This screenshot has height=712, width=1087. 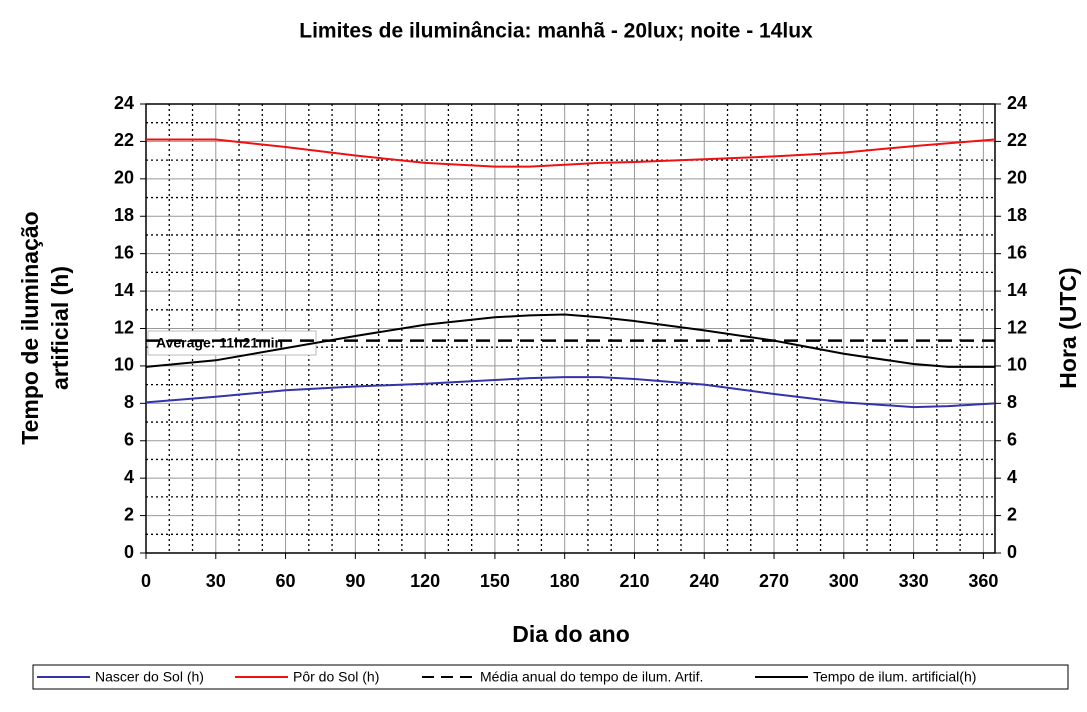 What do you see at coordinates (1017, 140) in the screenshot?
I see `y2-tick-label: 22` at bounding box center [1017, 140].